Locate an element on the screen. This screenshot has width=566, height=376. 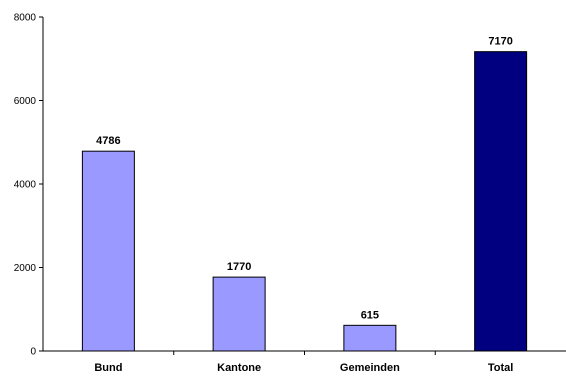
data-label: 1770 is located at coordinates (239, 267).